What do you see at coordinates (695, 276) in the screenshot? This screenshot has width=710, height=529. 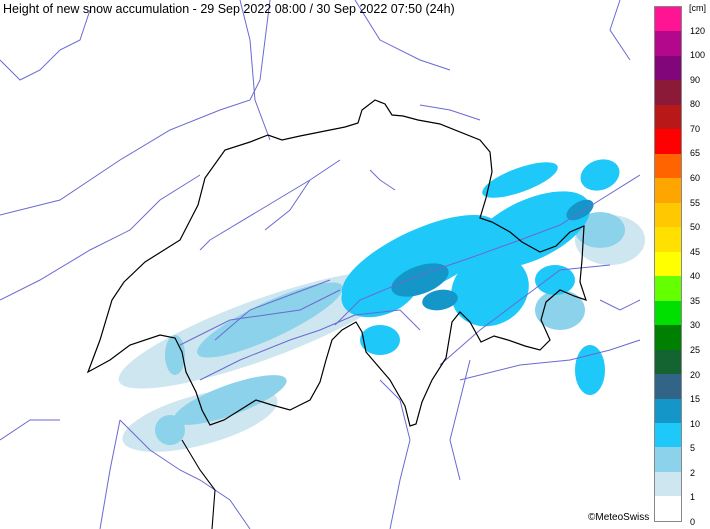 I see `legend-label: 40` at bounding box center [695, 276].